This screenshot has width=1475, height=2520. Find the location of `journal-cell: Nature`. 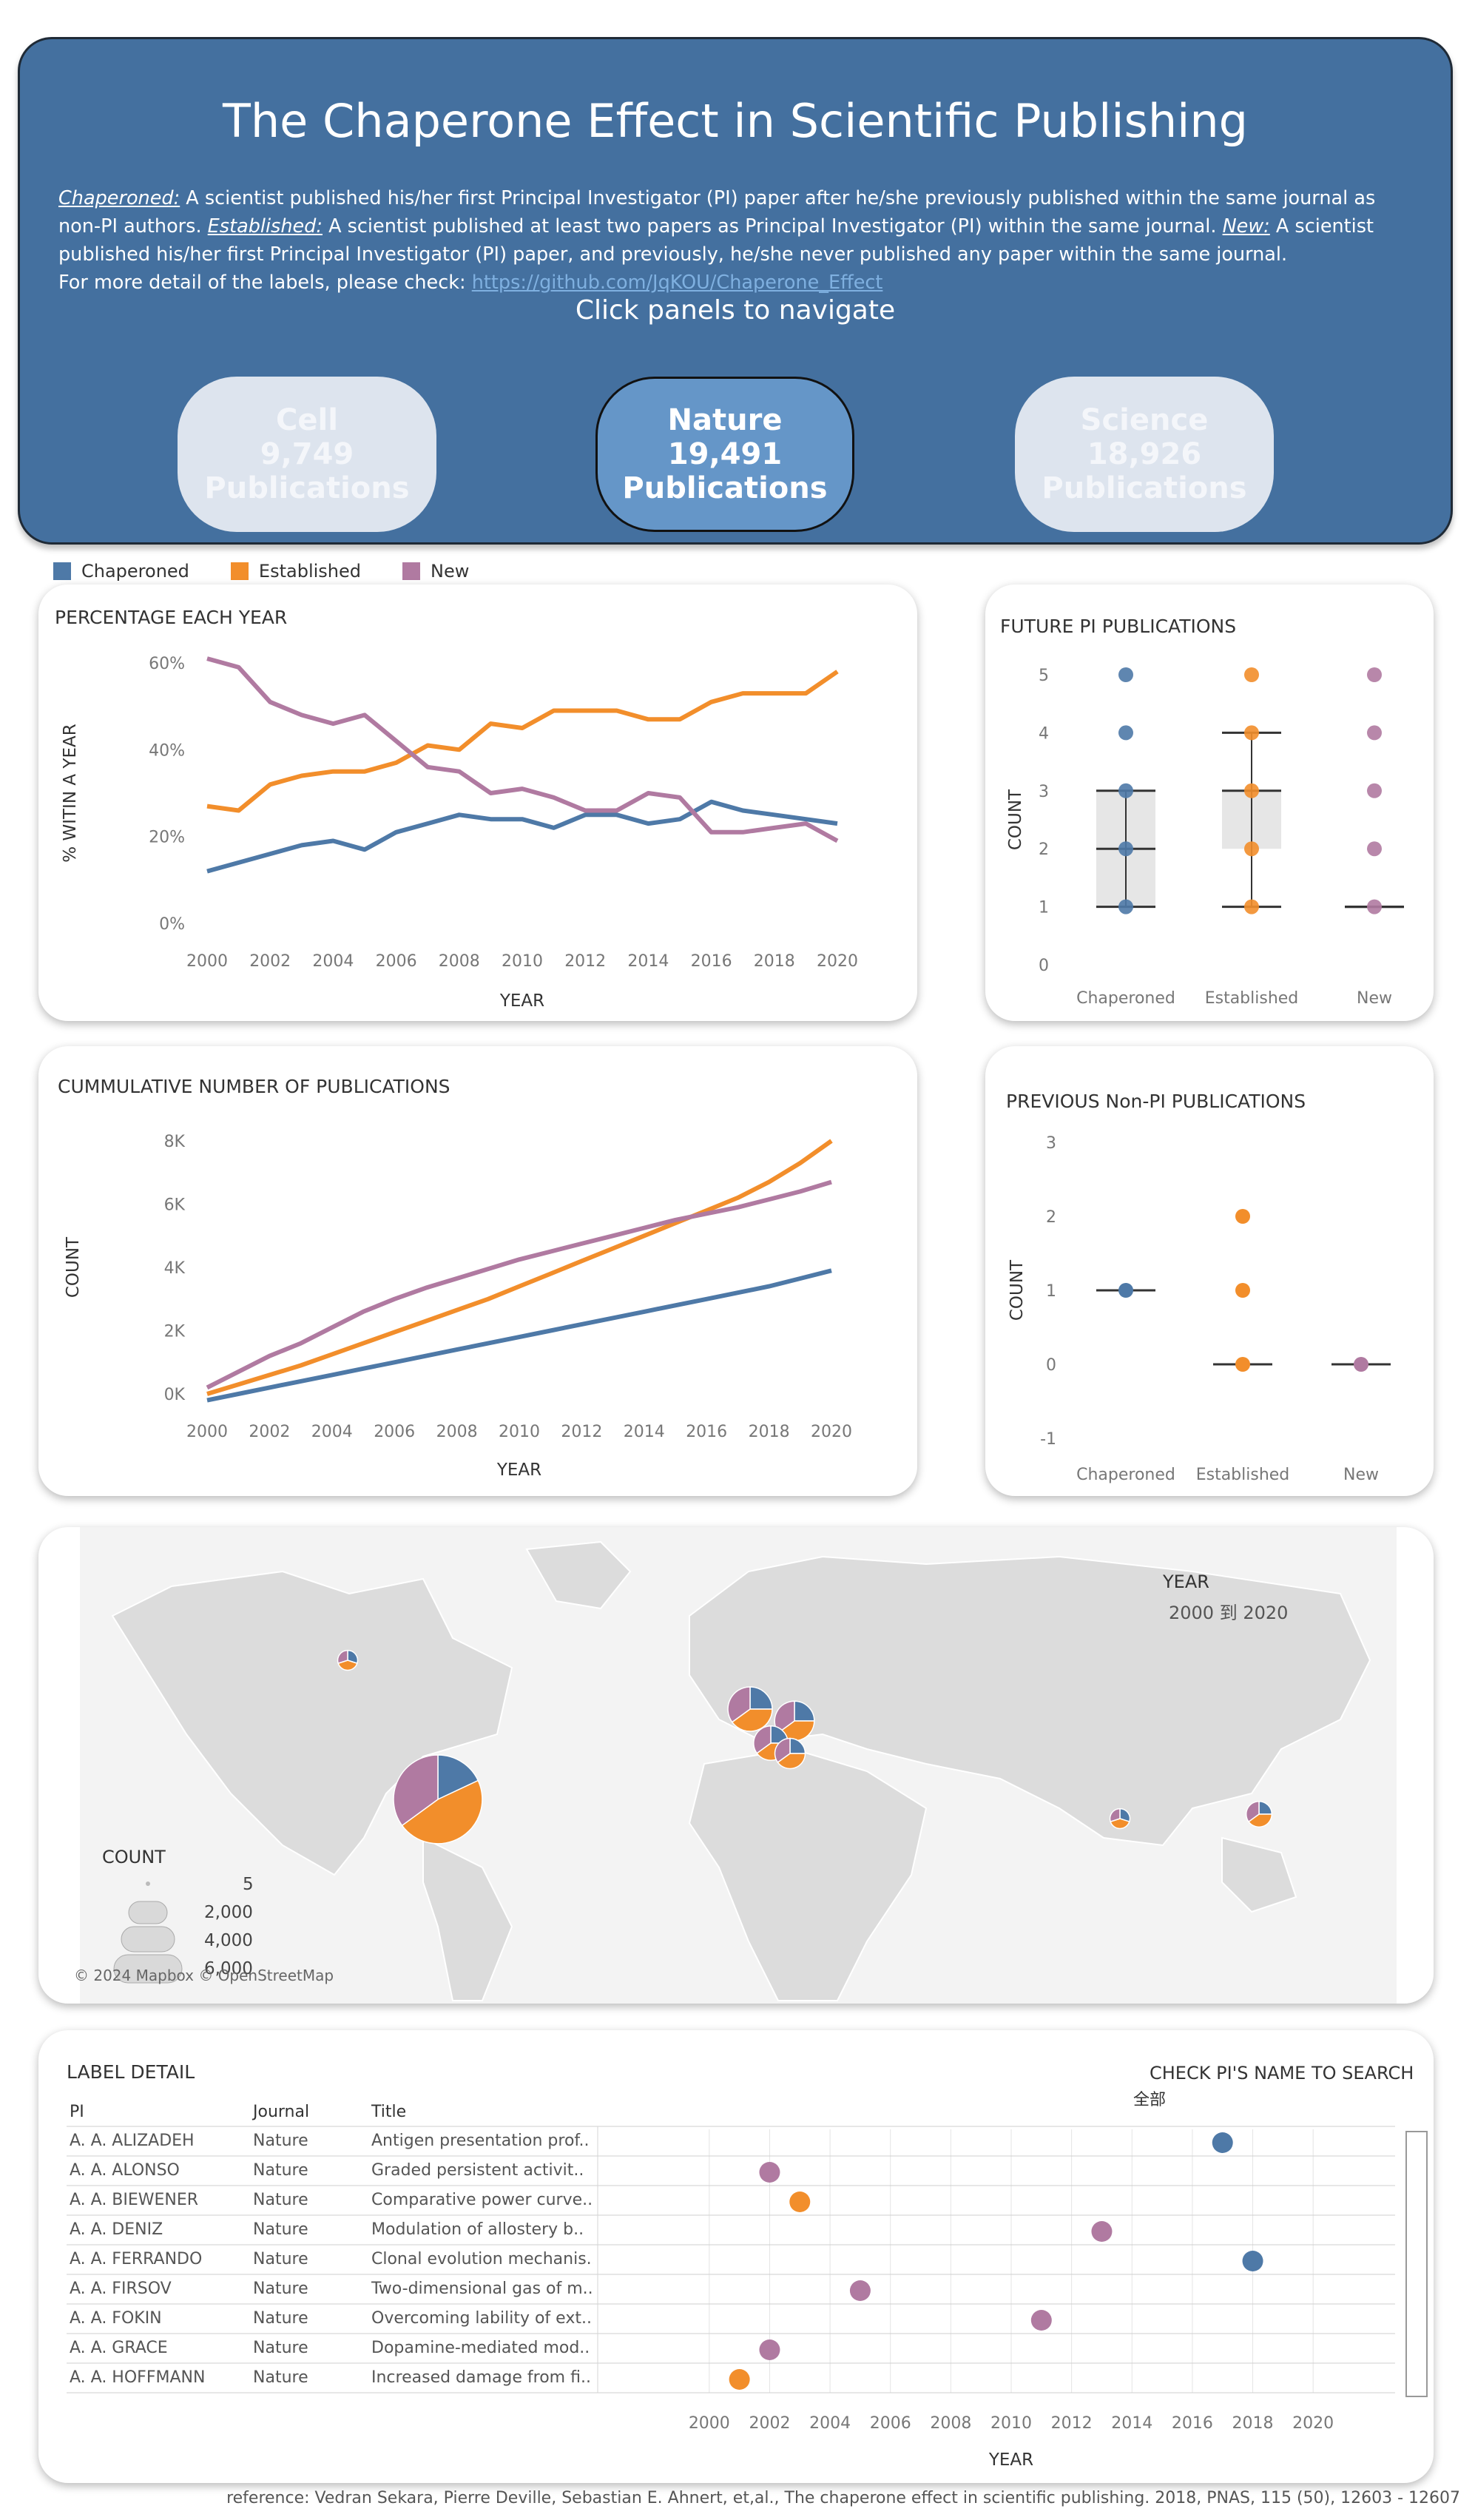

journal-cell: Nature is located at coordinates (280, 2200).